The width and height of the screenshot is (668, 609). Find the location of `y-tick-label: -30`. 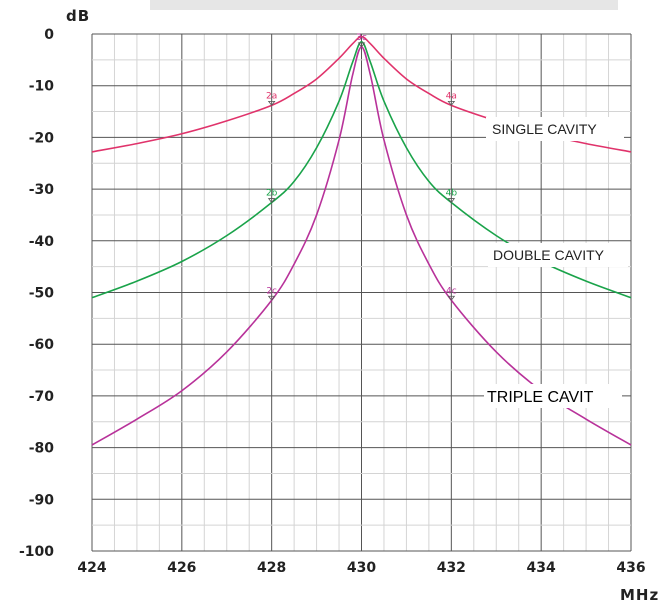

y-tick-label: -30 is located at coordinates (42, 190).